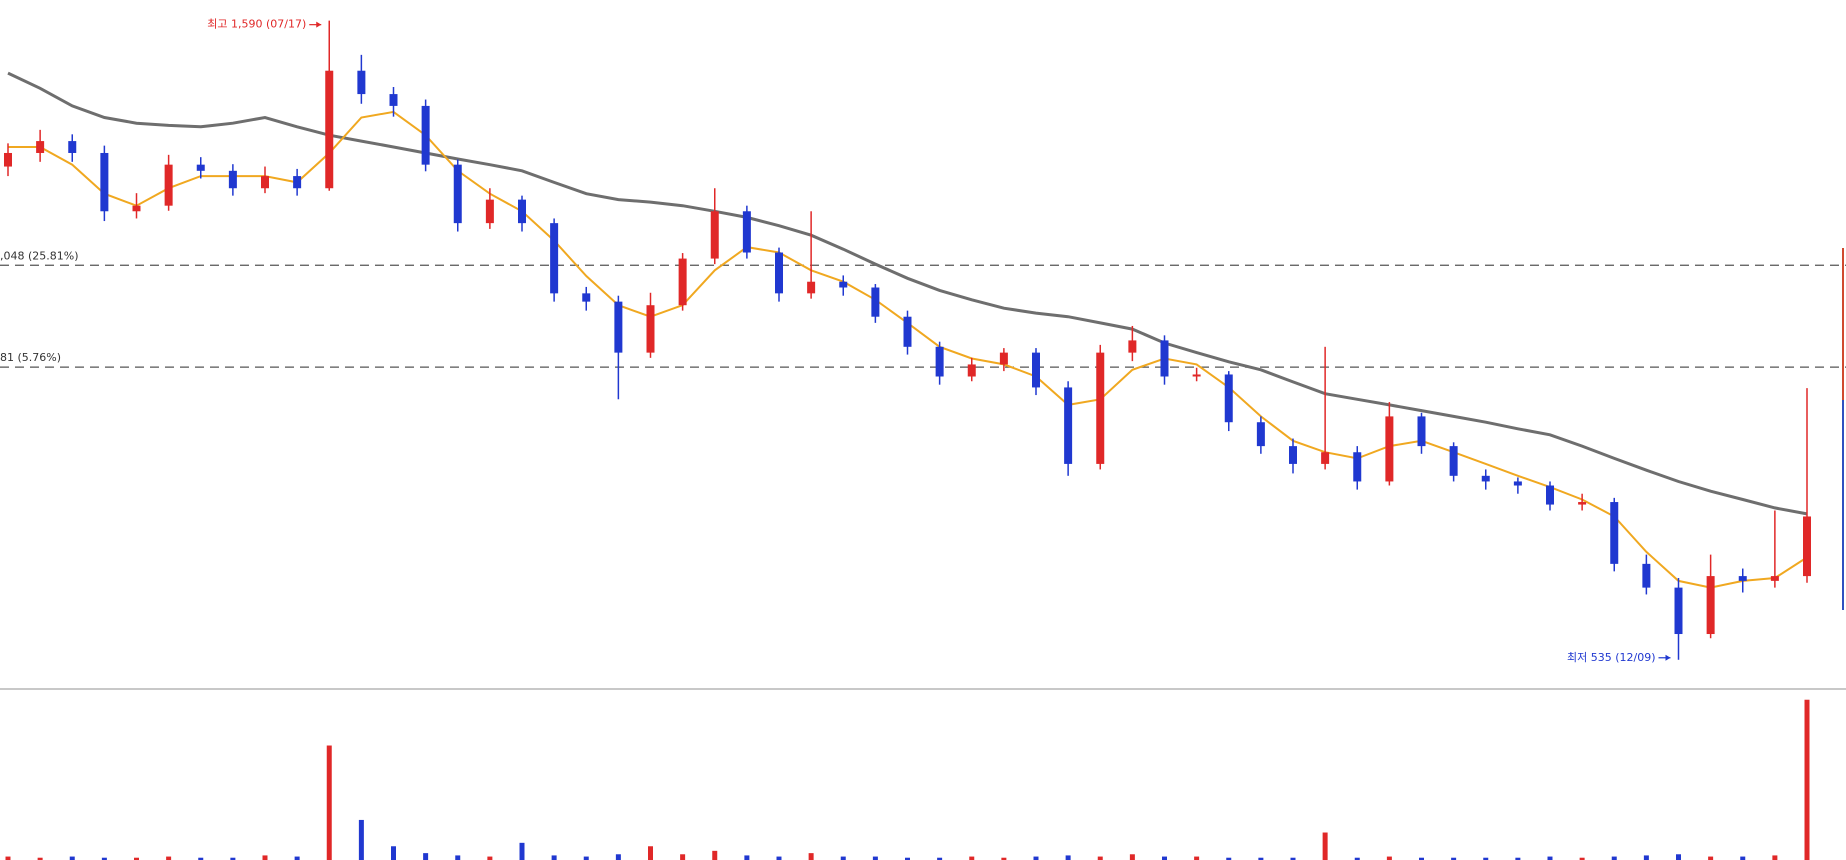  What do you see at coordinates (256, 24) in the screenshot?
I see `high-label: 최고 1,590 (07/17)` at bounding box center [256, 24].